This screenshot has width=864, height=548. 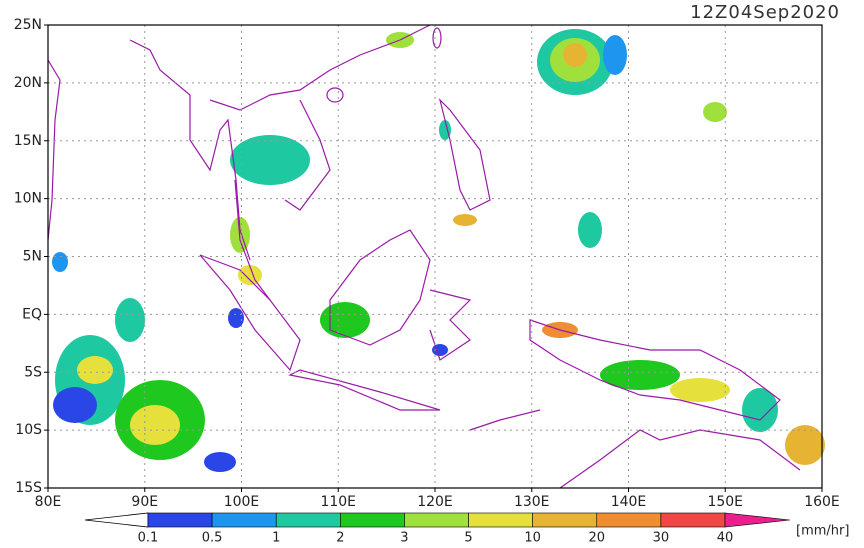 What do you see at coordinates (28, 83) in the screenshot?
I see `lat-tick-label: 20N` at bounding box center [28, 83].